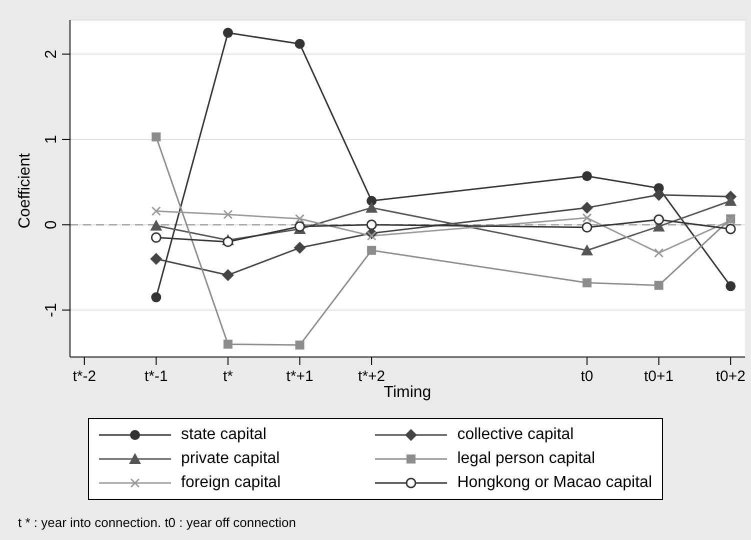 This screenshot has height=540, width=751. Describe the element at coordinates (230, 459) in the screenshot. I see `legend-label: private capital` at that location.